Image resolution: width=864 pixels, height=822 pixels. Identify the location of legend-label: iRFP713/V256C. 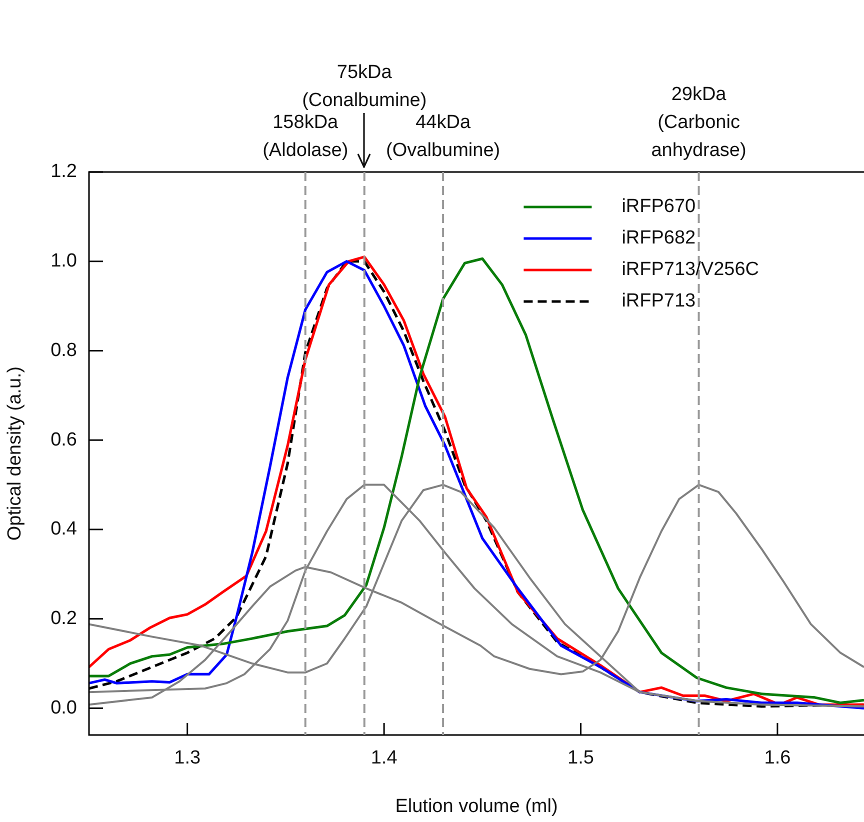
(690, 269).